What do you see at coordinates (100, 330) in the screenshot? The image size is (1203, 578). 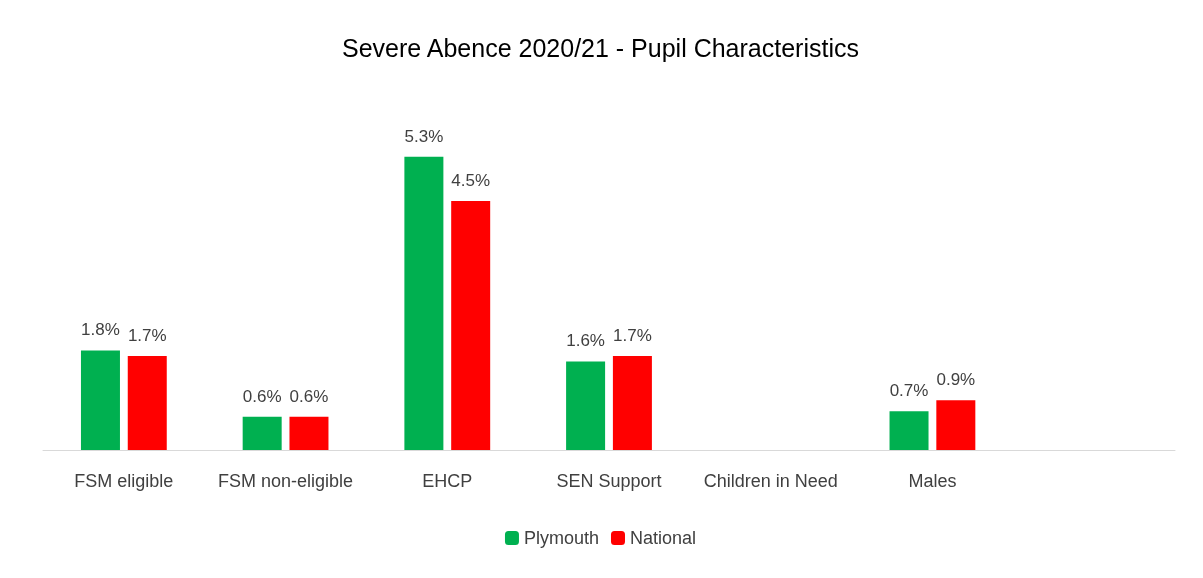 I see `data-label: 1.8%` at bounding box center [100, 330].